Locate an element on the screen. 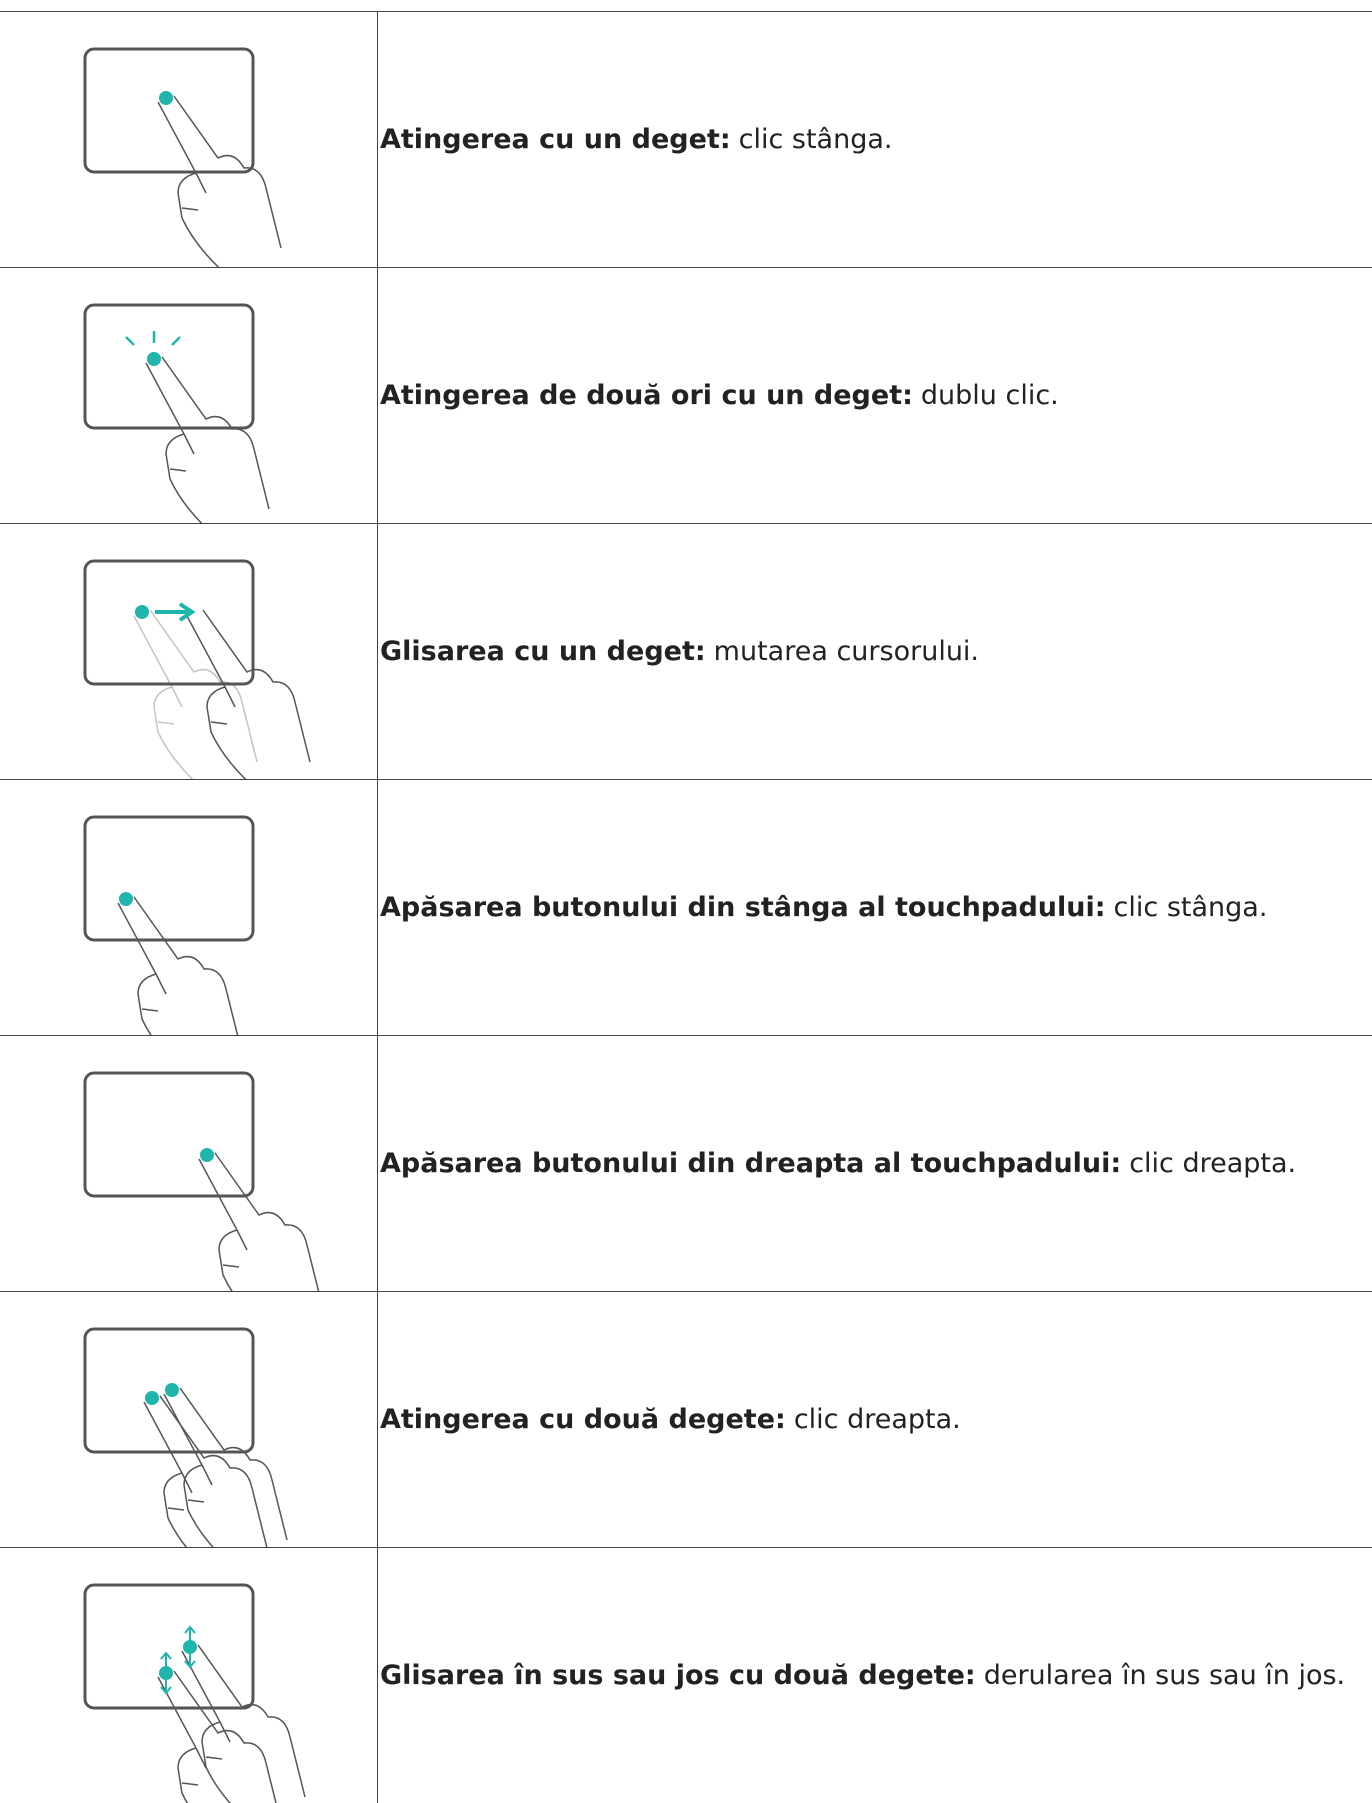 The width and height of the screenshot is (1372, 1803). gesture-row: Glisarea cu un deget: mutarea cursorului. is located at coordinates (686, 652).